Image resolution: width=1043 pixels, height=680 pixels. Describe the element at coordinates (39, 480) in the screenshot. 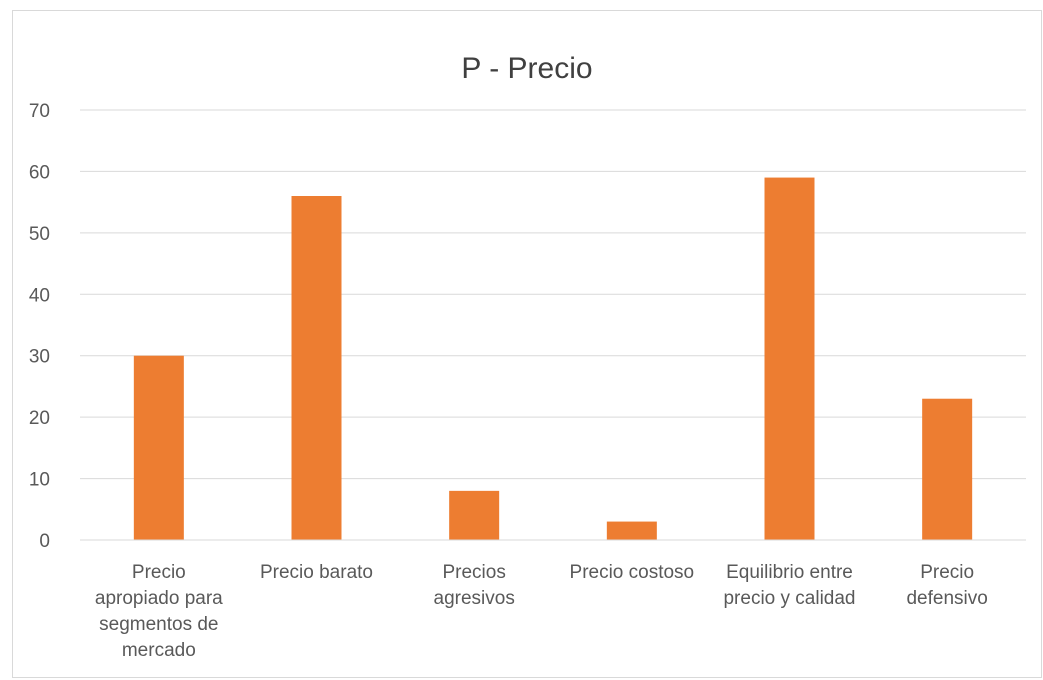

I see `y-tick-label: 10` at that location.